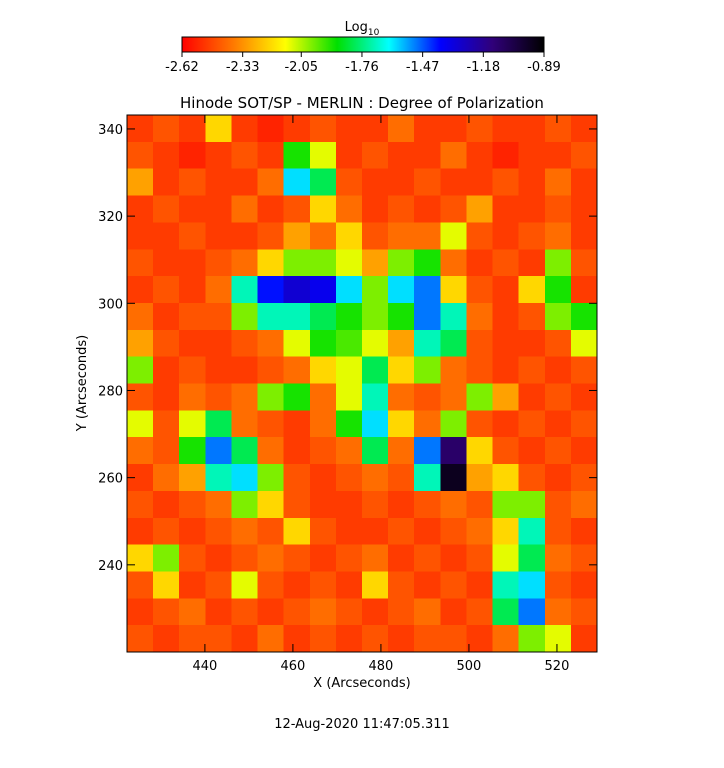 The width and height of the screenshot is (724, 768). Describe the element at coordinates (361, 683) in the screenshot. I see `x-axis-label: X (Arcseconds)` at that location.